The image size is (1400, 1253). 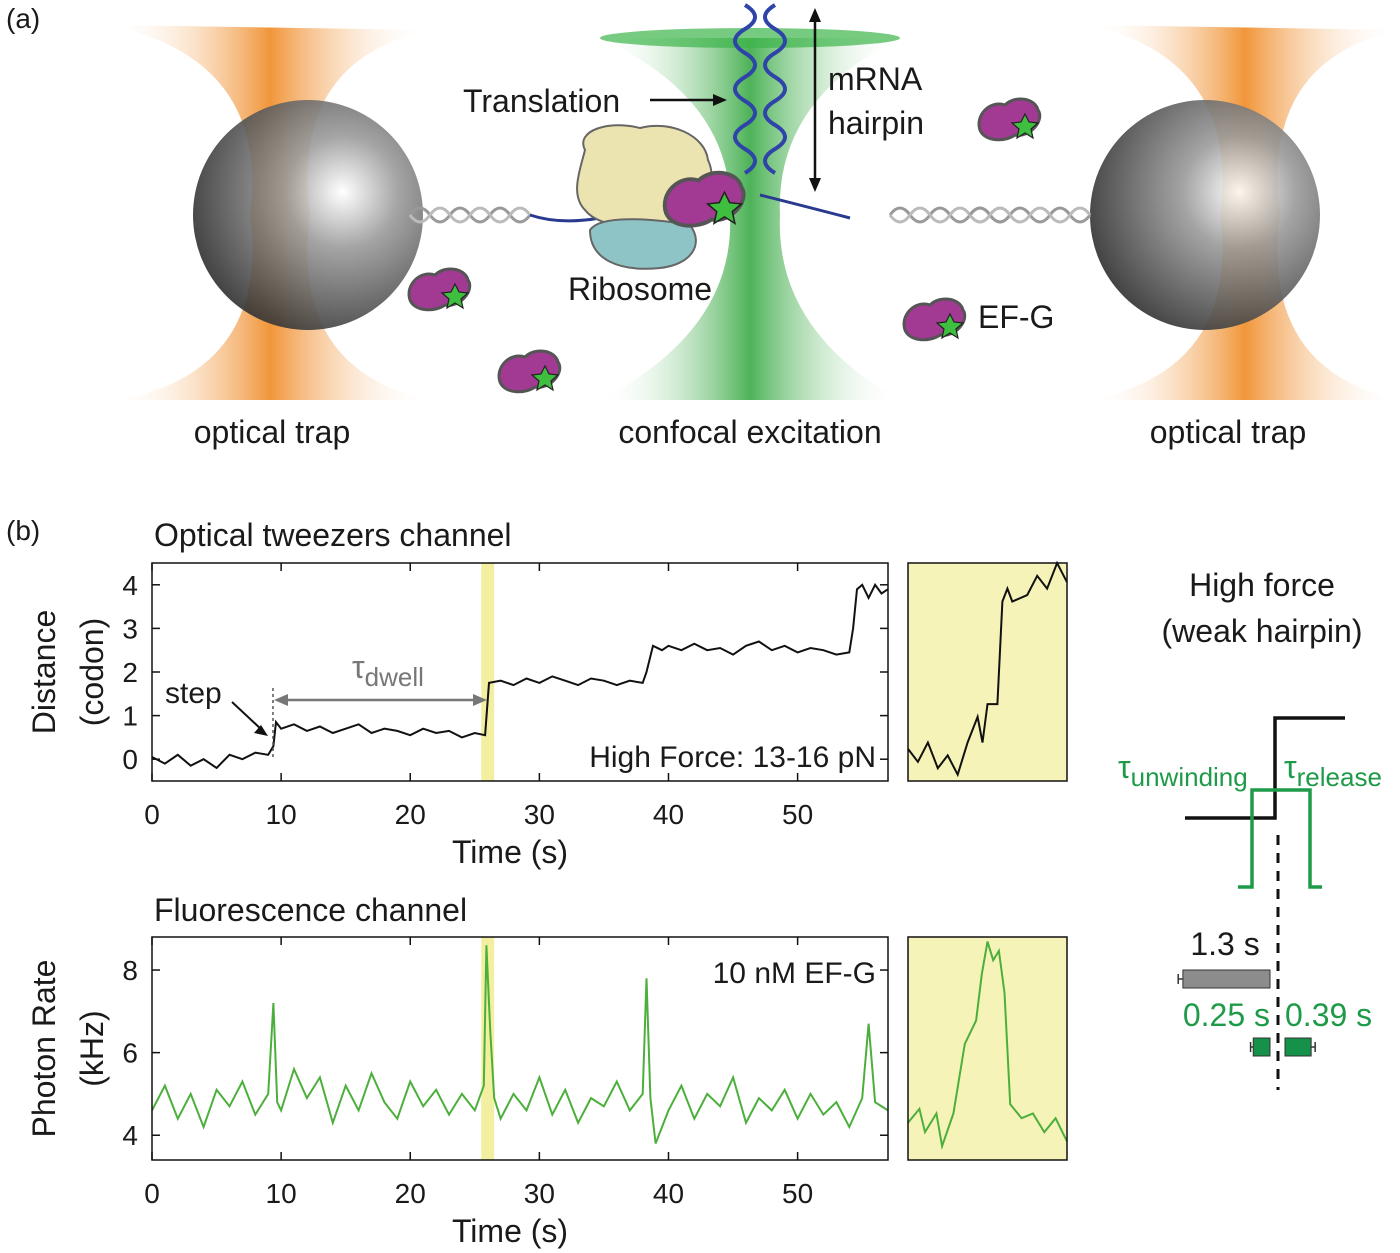 What do you see at coordinates (333, 535) in the screenshot?
I see `chart-title: Optical tweezers channel` at bounding box center [333, 535].